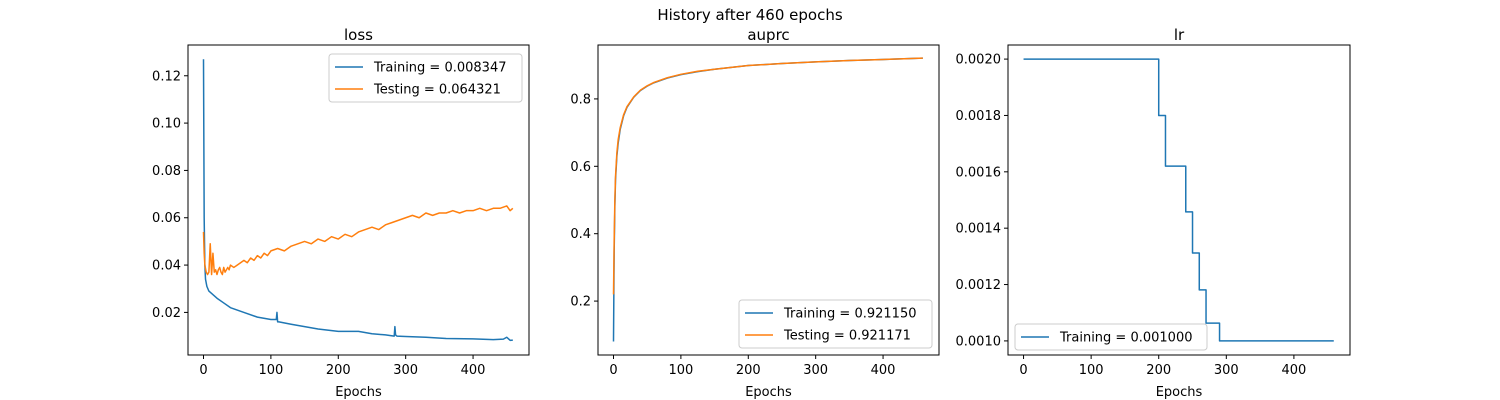 The height and width of the screenshot is (400, 1500). Describe the element at coordinates (1179, 35) in the screenshot. I see `chart-title: lr` at that location.